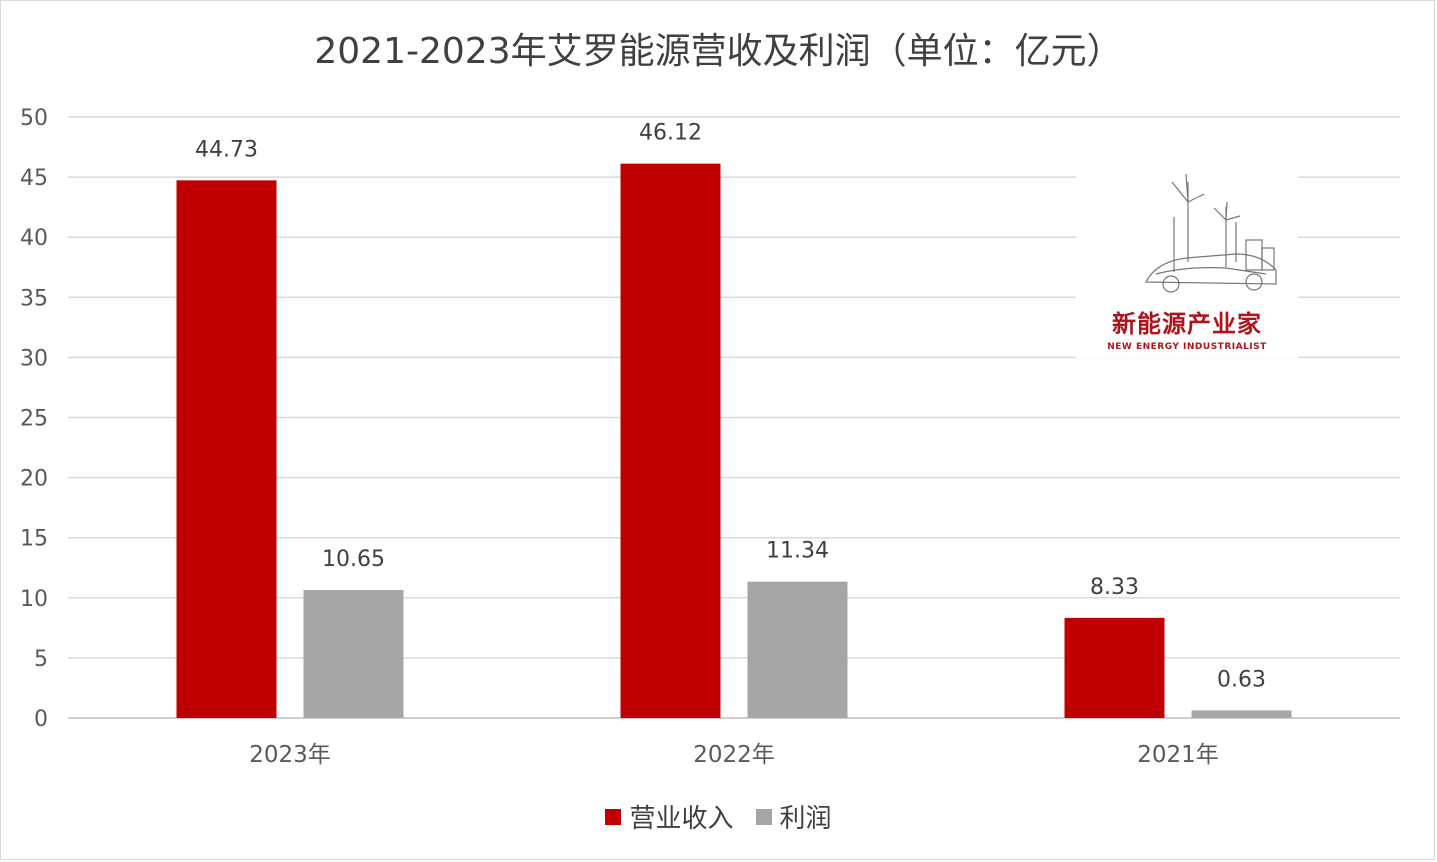  What do you see at coordinates (34, 419) in the screenshot?
I see `y-tick-label: 25` at bounding box center [34, 419].